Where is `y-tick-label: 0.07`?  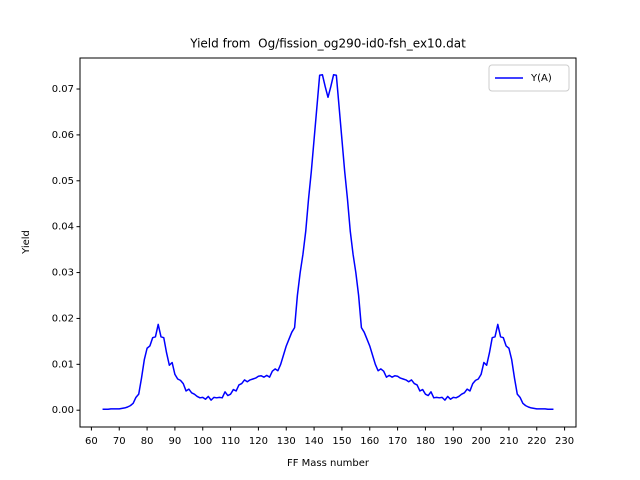 y-tick-label: 0.07 is located at coordinates (63, 89).